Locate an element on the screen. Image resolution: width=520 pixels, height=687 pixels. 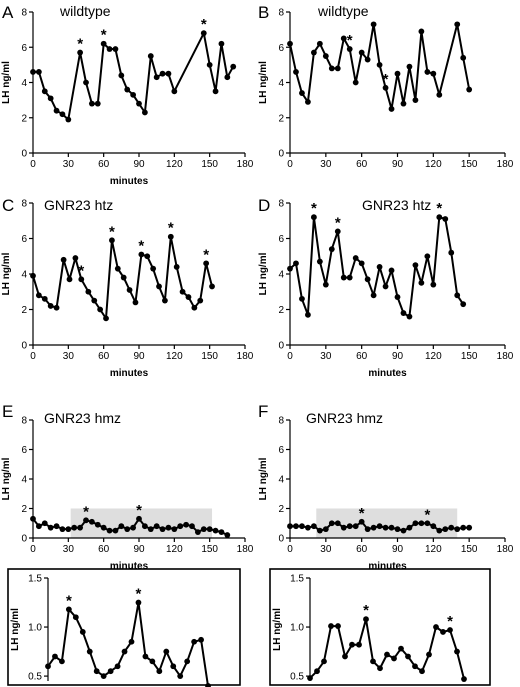
y-tick-label: 0 is located at coordinates (281, 154).